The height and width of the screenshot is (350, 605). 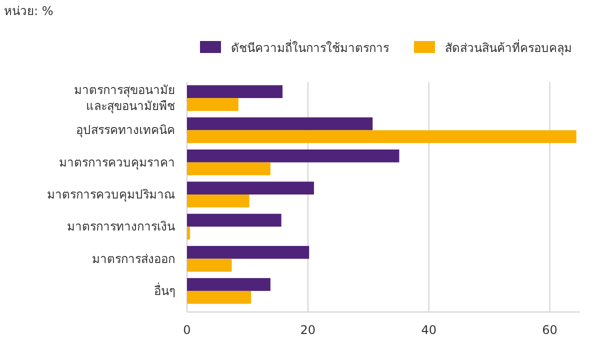 I want to click on x-tick-label: 0, so click(x=187, y=330).